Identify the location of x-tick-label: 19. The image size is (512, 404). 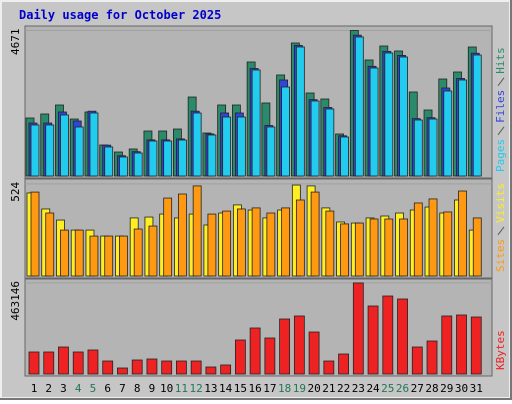
(299, 388).